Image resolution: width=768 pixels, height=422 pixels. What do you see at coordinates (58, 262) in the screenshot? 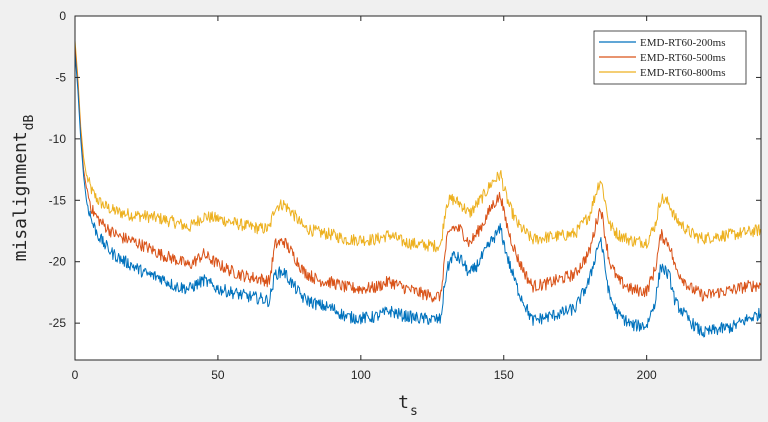
I see `y-tick-label: -20` at bounding box center [58, 262].